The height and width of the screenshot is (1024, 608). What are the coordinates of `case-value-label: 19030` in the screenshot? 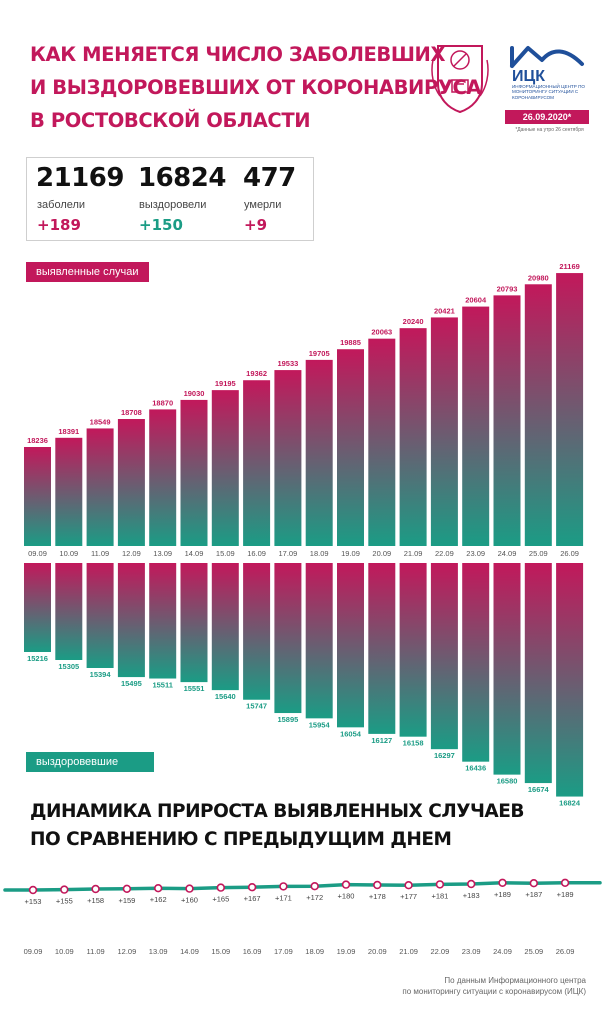 It's located at (194, 393).